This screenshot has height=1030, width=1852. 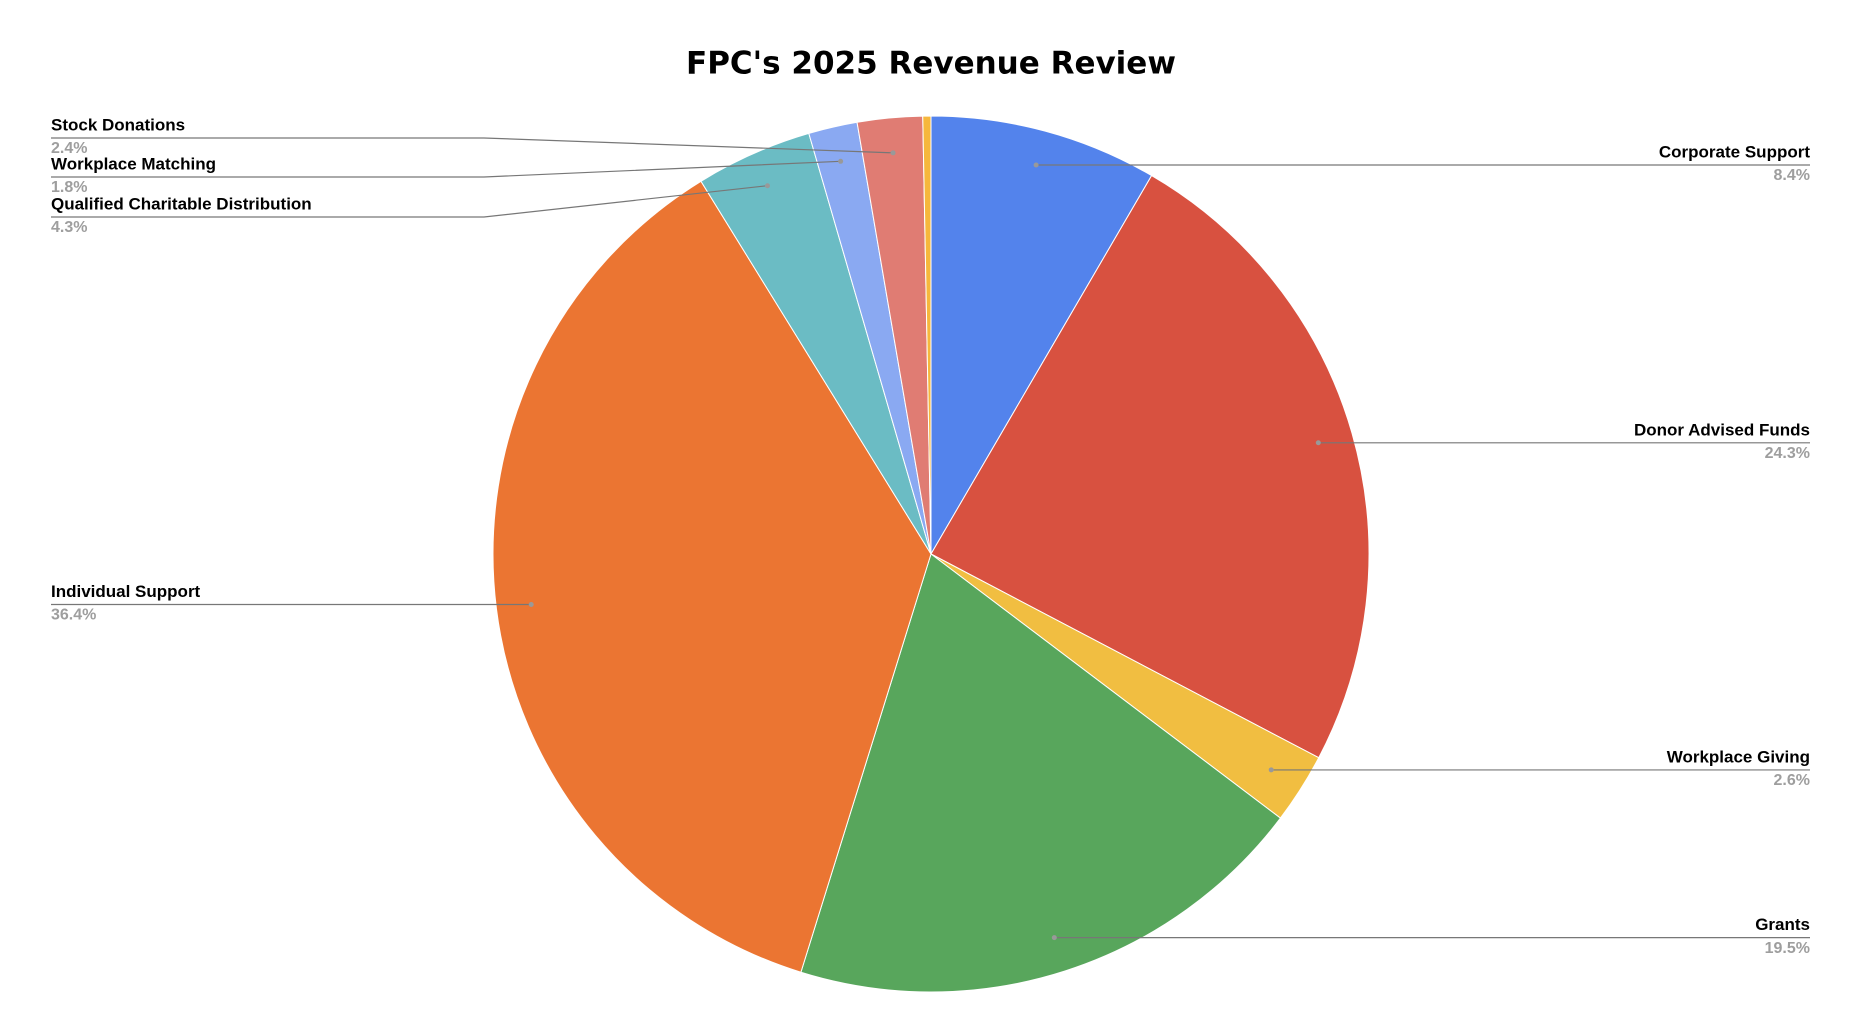 I want to click on slice-label: Qualified Charitable Distribution, so click(x=181, y=203).